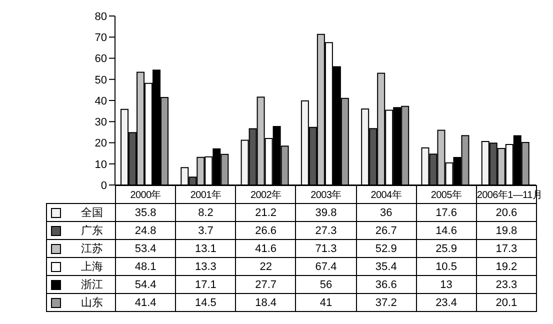  What do you see at coordinates (92, 267) in the screenshot?
I see `legend-label: 上海` at bounding box center [92, 267].